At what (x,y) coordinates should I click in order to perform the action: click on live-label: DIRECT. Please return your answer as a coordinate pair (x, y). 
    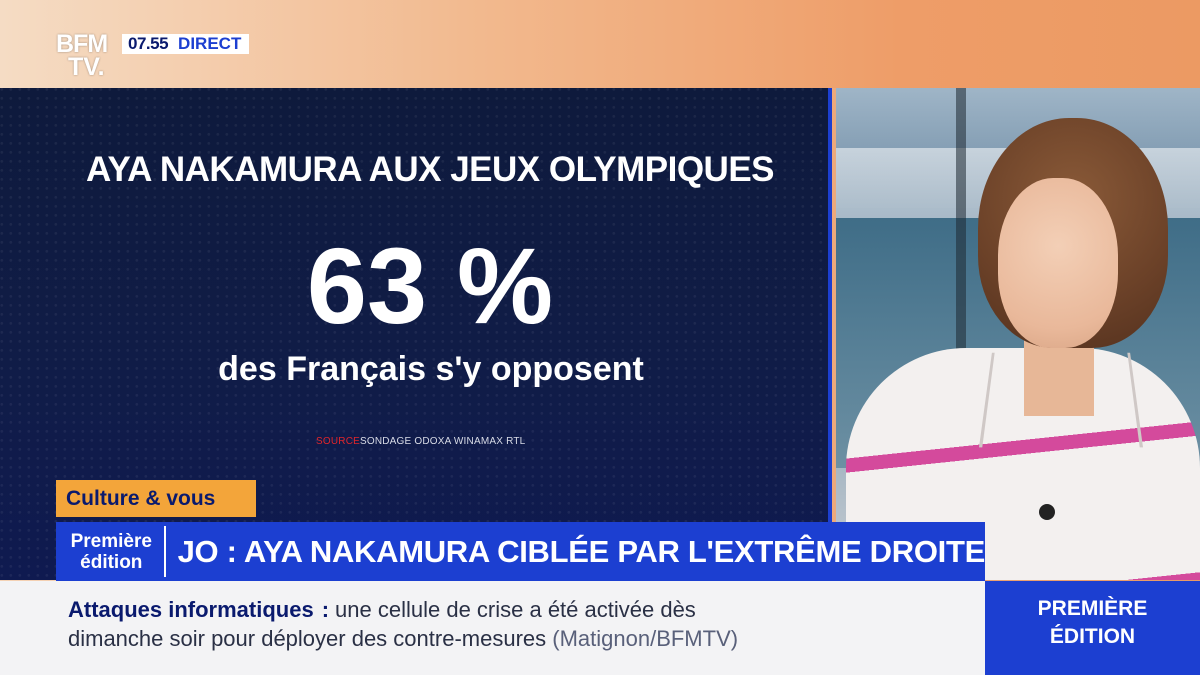
    Looking at the image, I should click on (211, 44).